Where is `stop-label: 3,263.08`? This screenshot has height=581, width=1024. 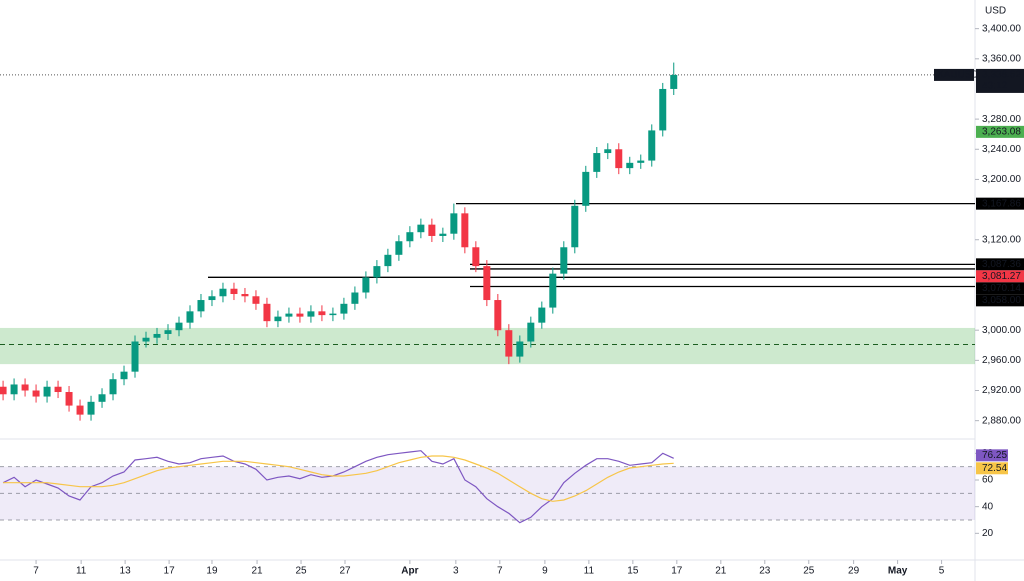
stop-label: 3,263.08 is located at coordinates (1001, 132).